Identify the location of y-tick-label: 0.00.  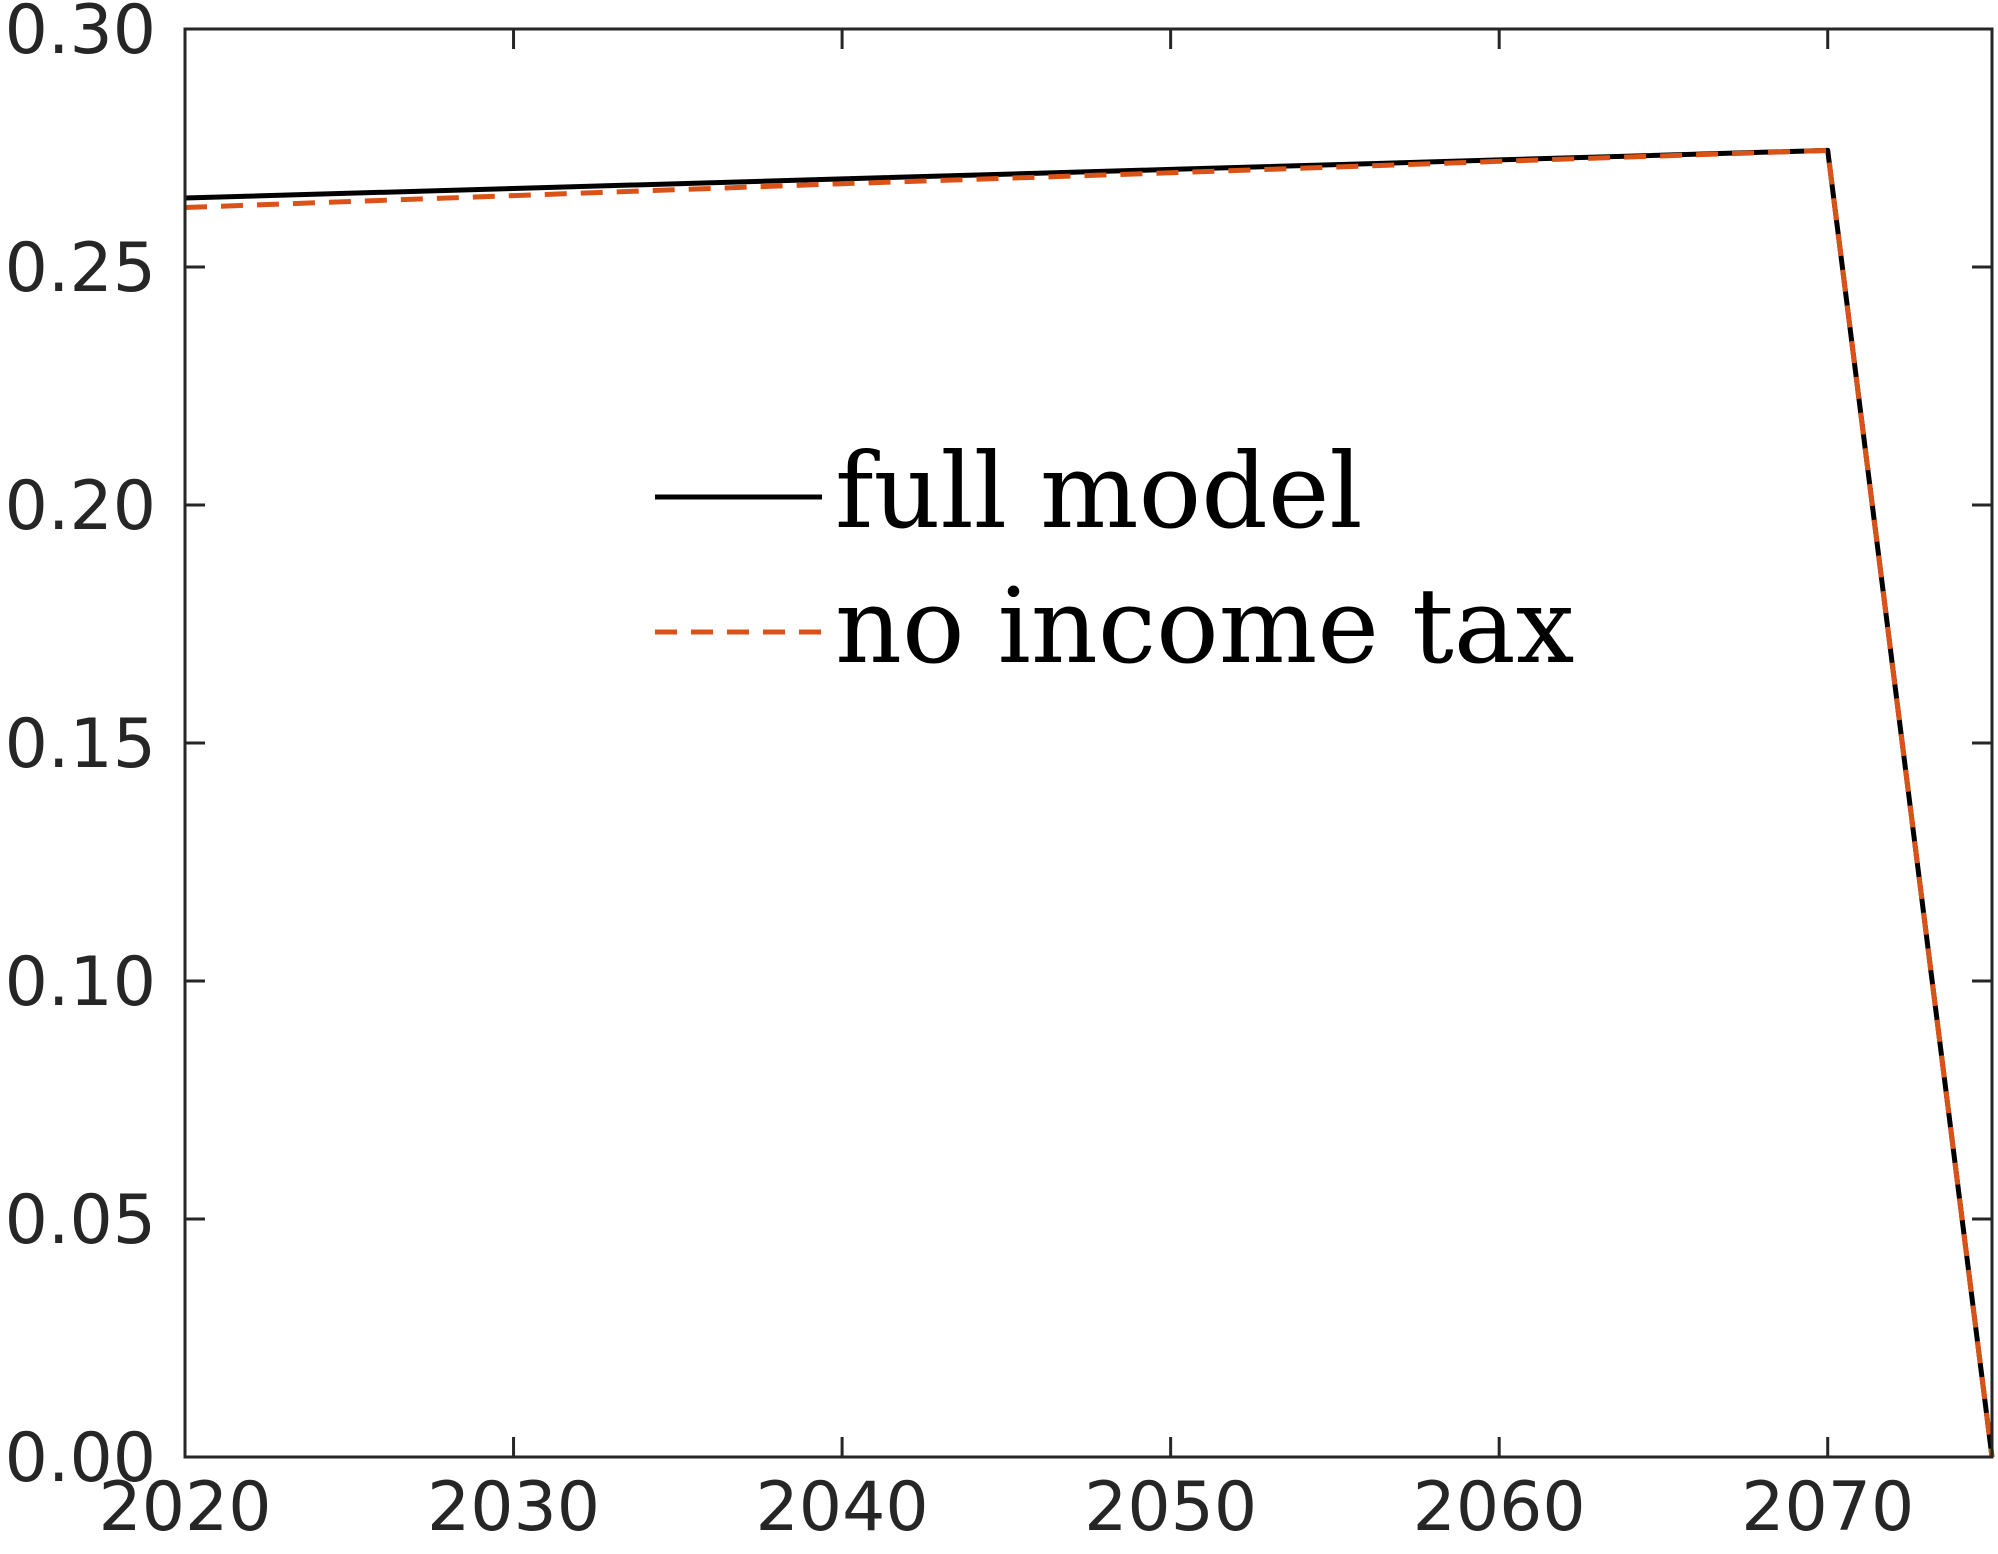
(80, 1458).